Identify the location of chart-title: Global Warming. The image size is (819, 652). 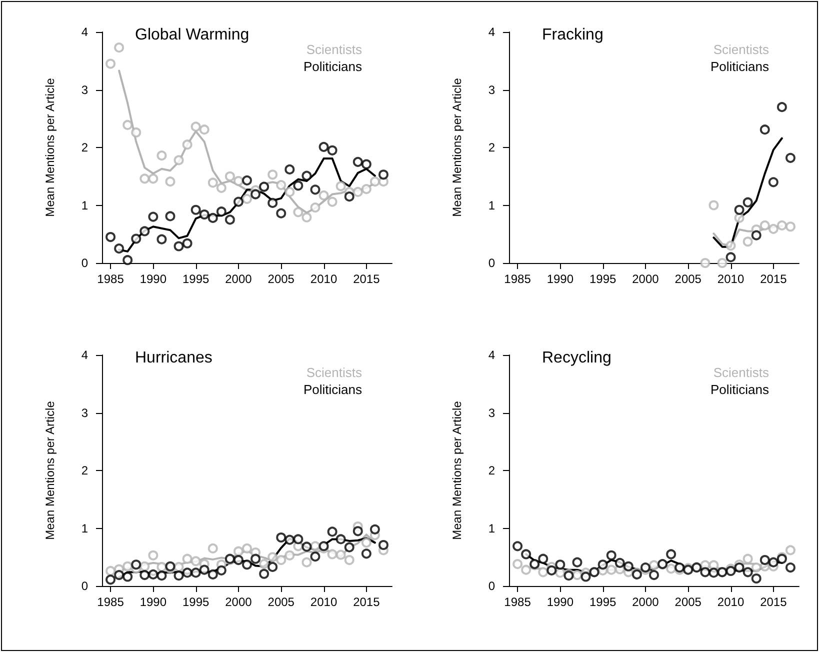
(192, 35).